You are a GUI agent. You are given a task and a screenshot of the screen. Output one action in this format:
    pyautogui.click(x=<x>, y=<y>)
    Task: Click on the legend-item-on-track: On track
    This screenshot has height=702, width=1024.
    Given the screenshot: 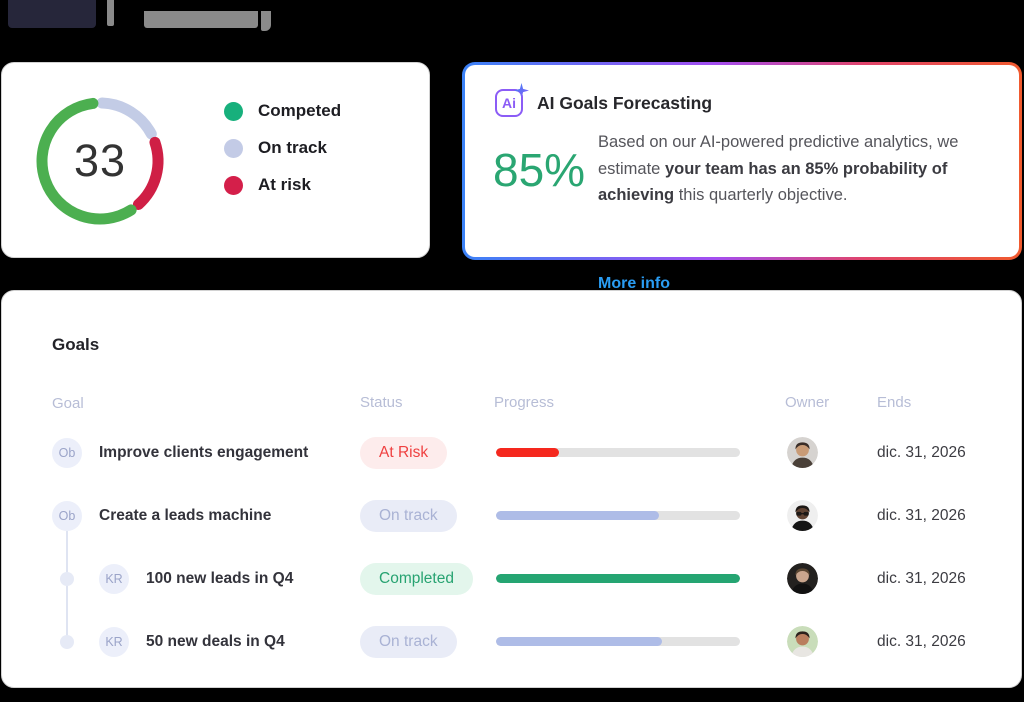 What is the action you would take?
    pyautogui.click(x=282, y=148)
    